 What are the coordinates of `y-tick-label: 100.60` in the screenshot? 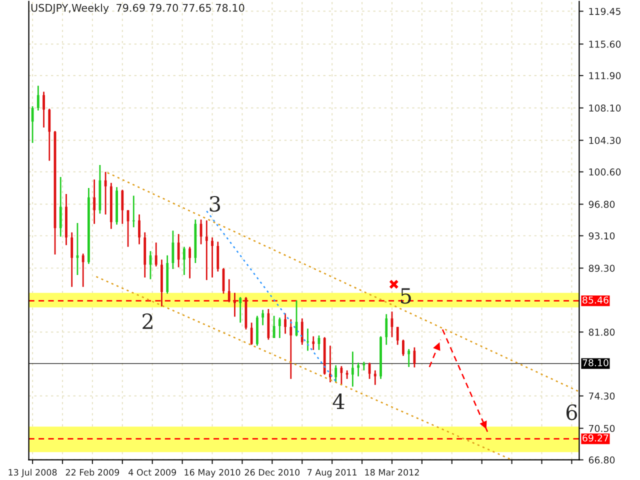 It's located at (605, 172).